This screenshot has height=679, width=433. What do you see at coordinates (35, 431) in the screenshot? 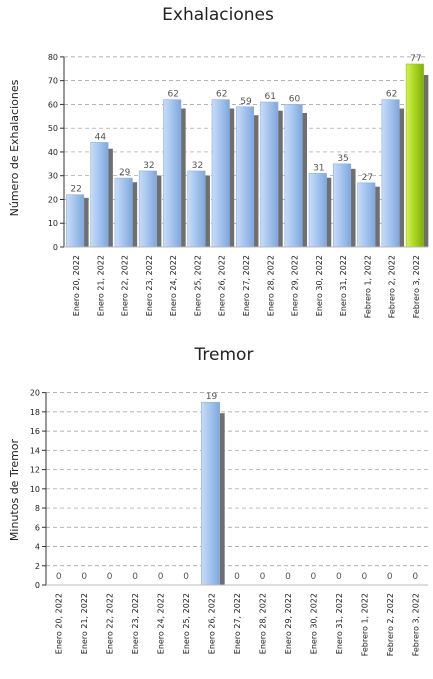
I see `y-tick-label: 16` at bounding box center [35, 431].